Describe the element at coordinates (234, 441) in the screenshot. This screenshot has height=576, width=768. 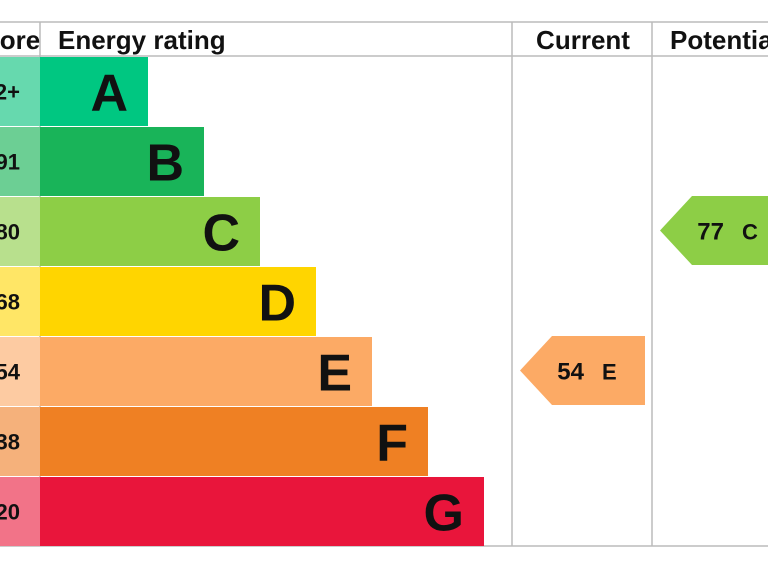
I see `band-bar-f` at that location.